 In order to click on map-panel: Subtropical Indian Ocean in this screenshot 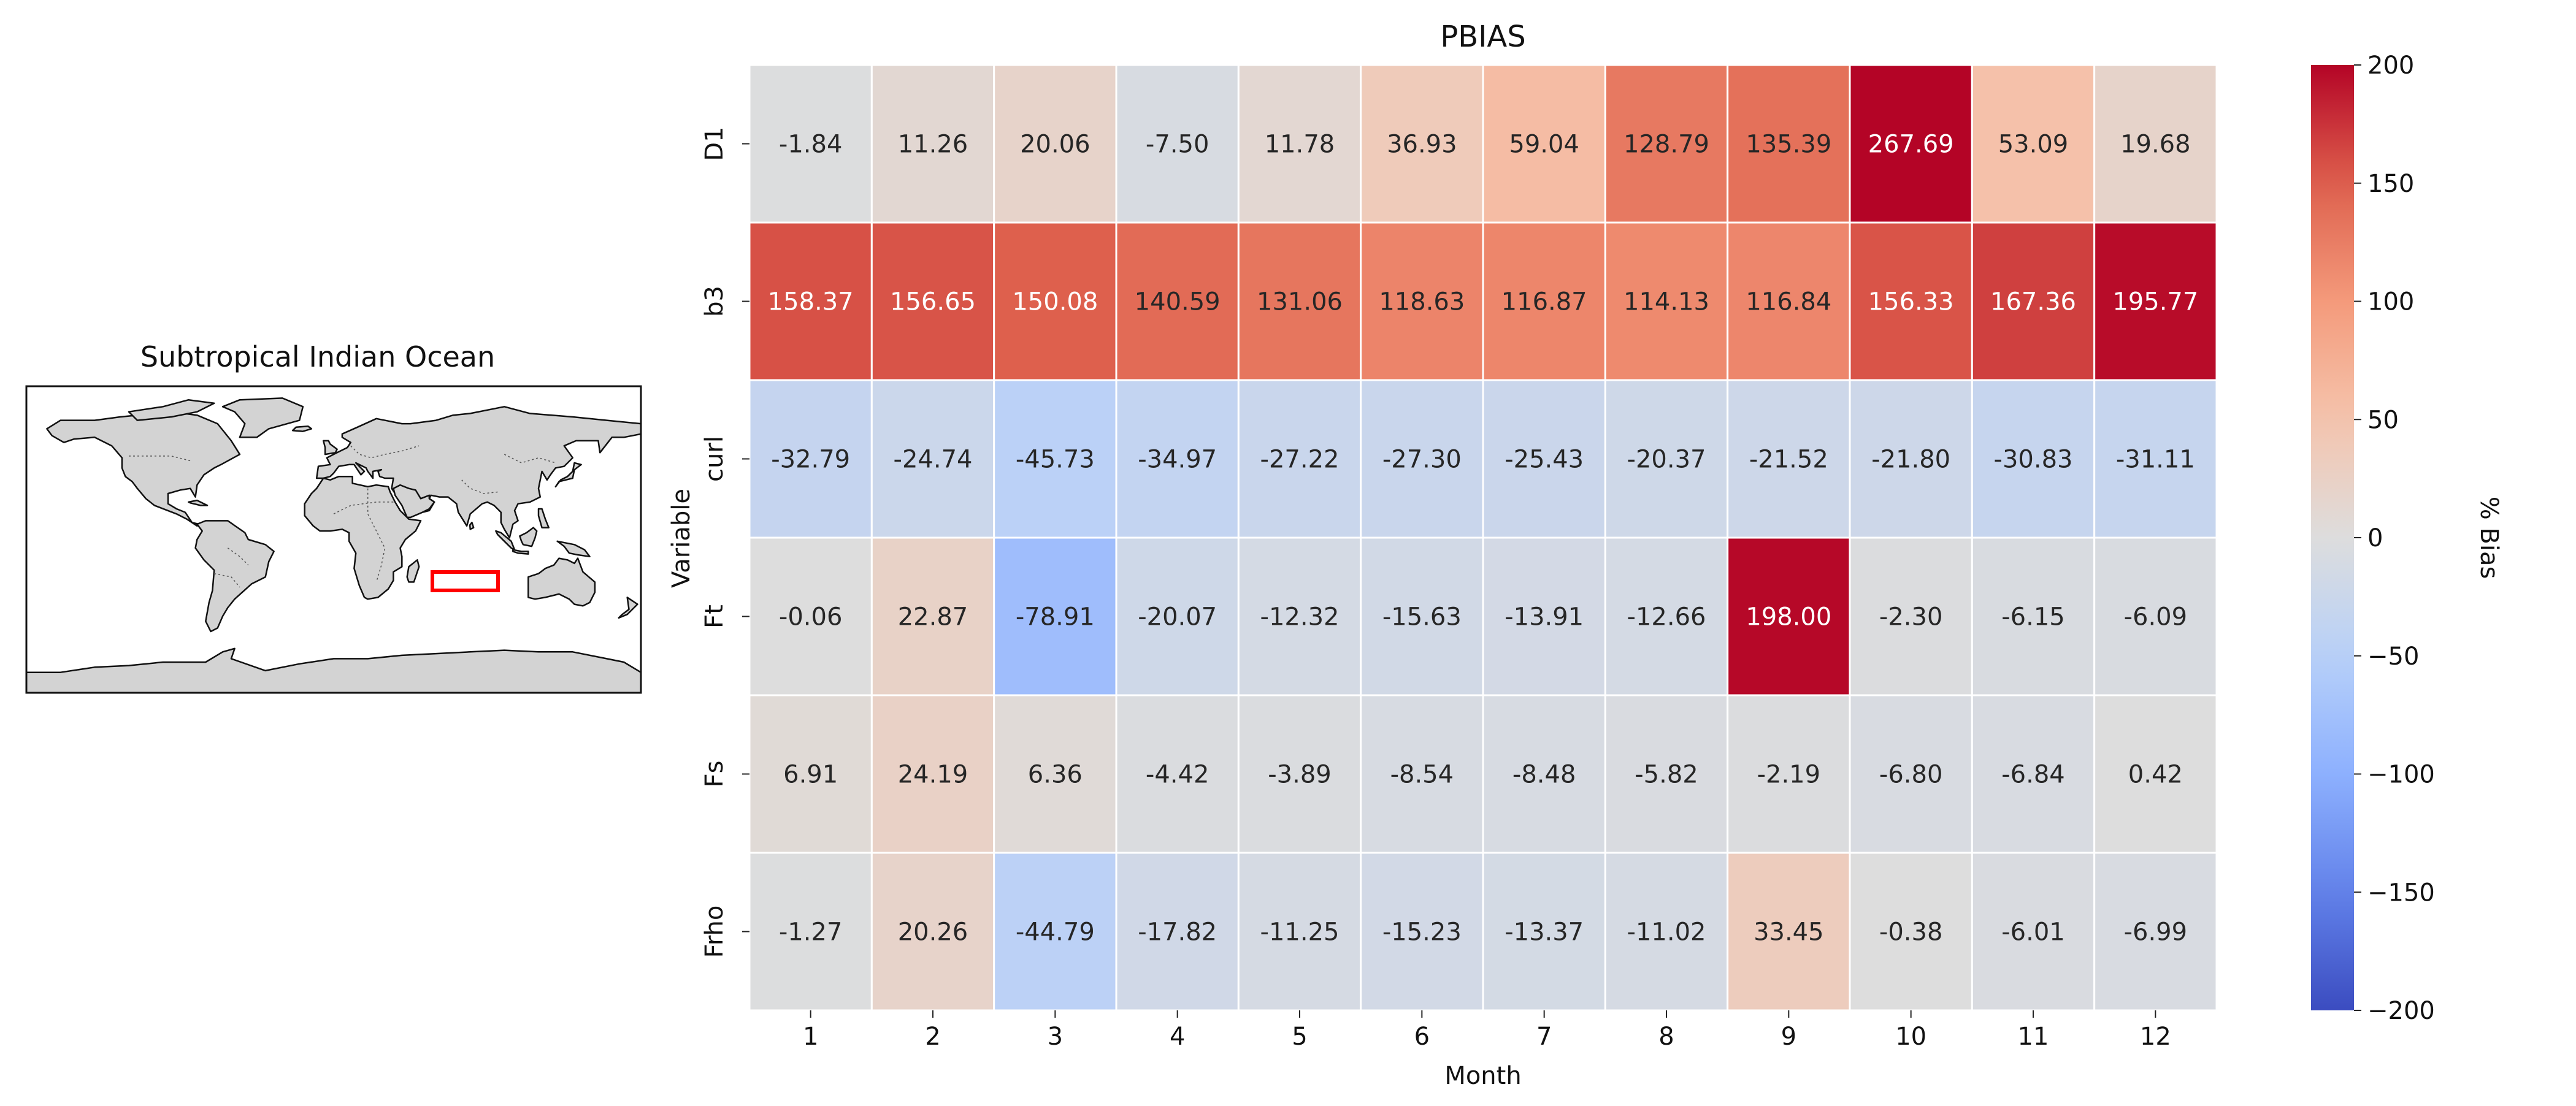, I will do `click(333, 517)`.